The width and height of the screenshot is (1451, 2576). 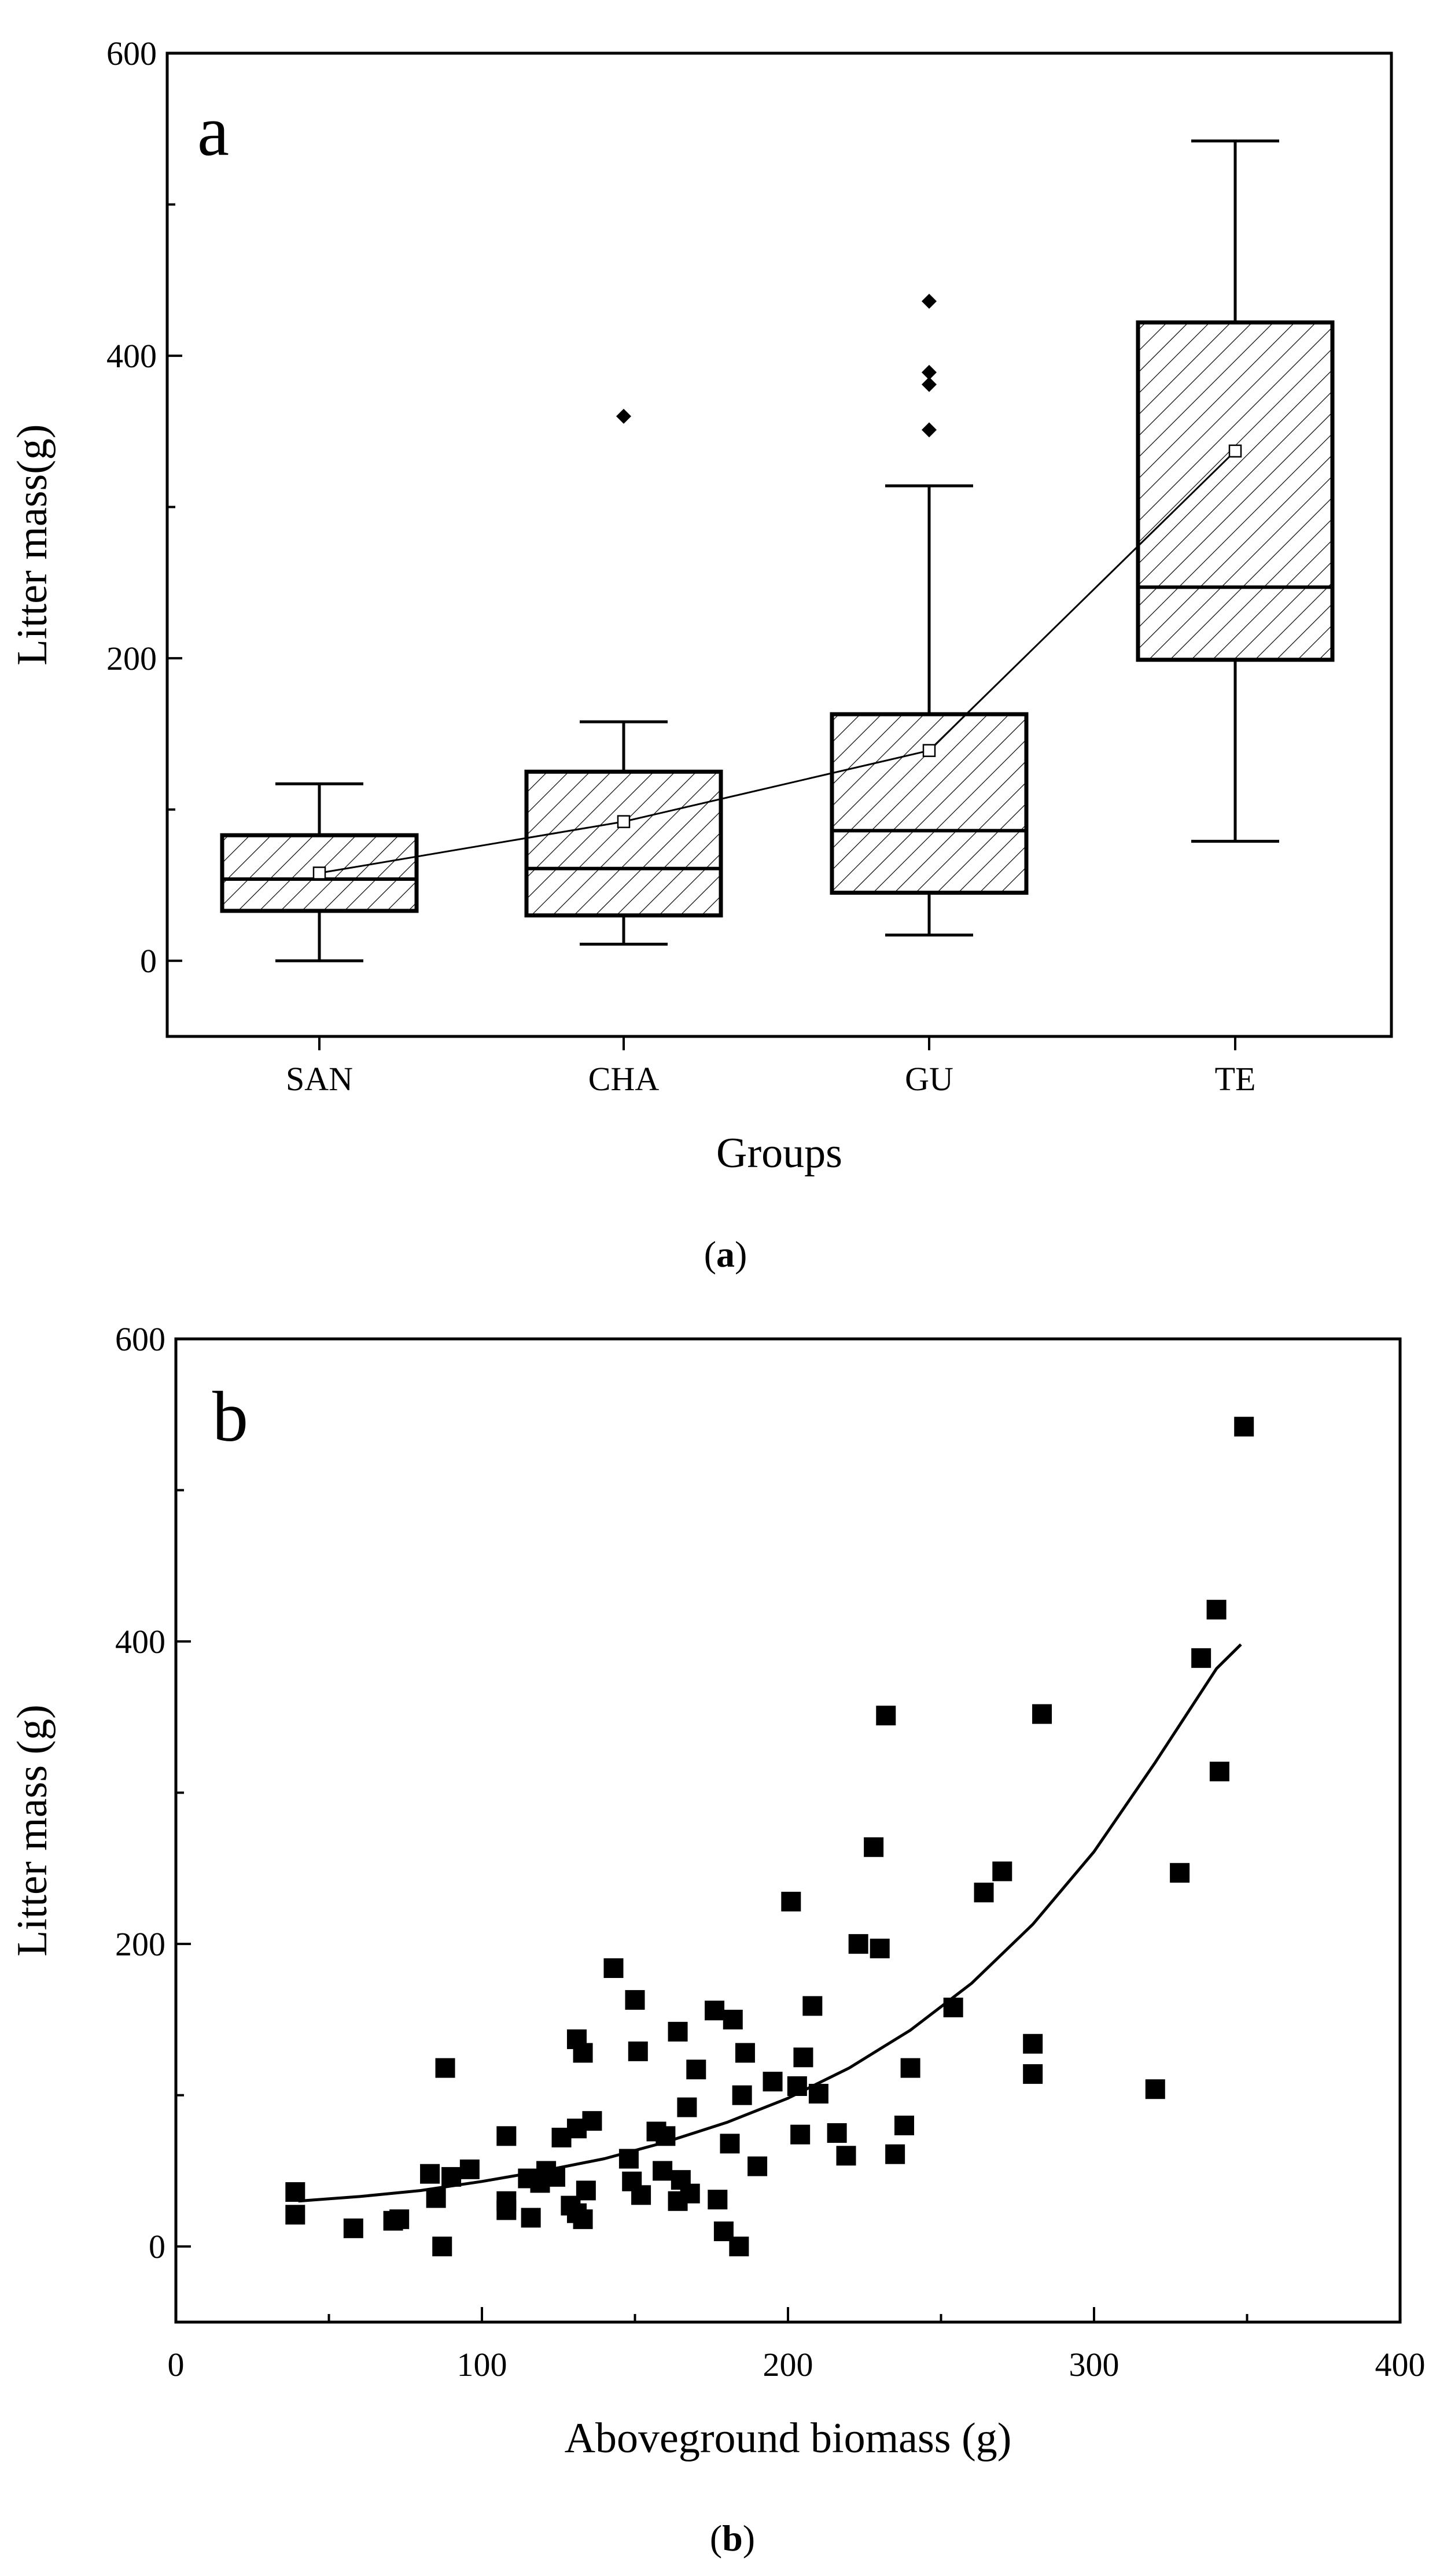 I want to click on x-tick-label: 100, so click(x=482, y=2364).